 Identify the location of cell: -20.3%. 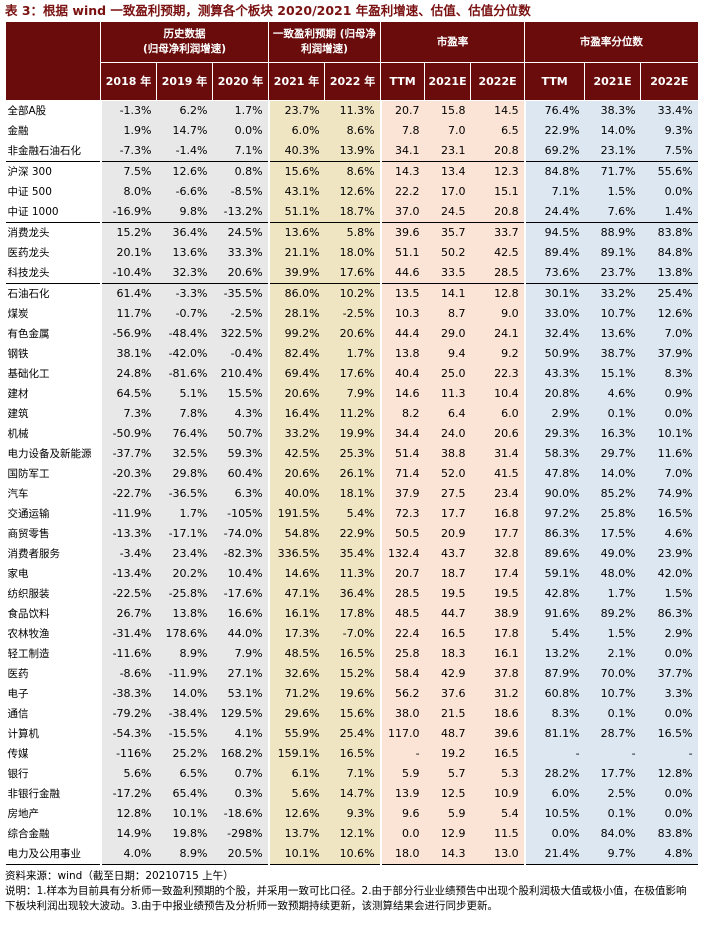
(128, 474).